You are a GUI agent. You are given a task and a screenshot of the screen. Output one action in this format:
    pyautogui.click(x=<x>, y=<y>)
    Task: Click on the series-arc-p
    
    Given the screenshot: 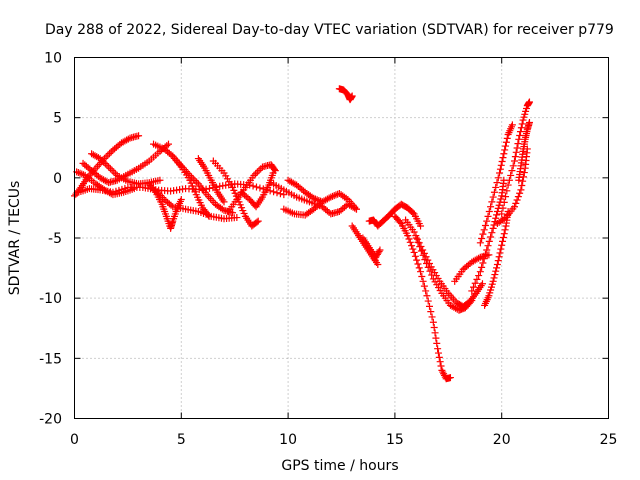 What is the action you would take?
    pyautogui.click(x=305, y=191)
    